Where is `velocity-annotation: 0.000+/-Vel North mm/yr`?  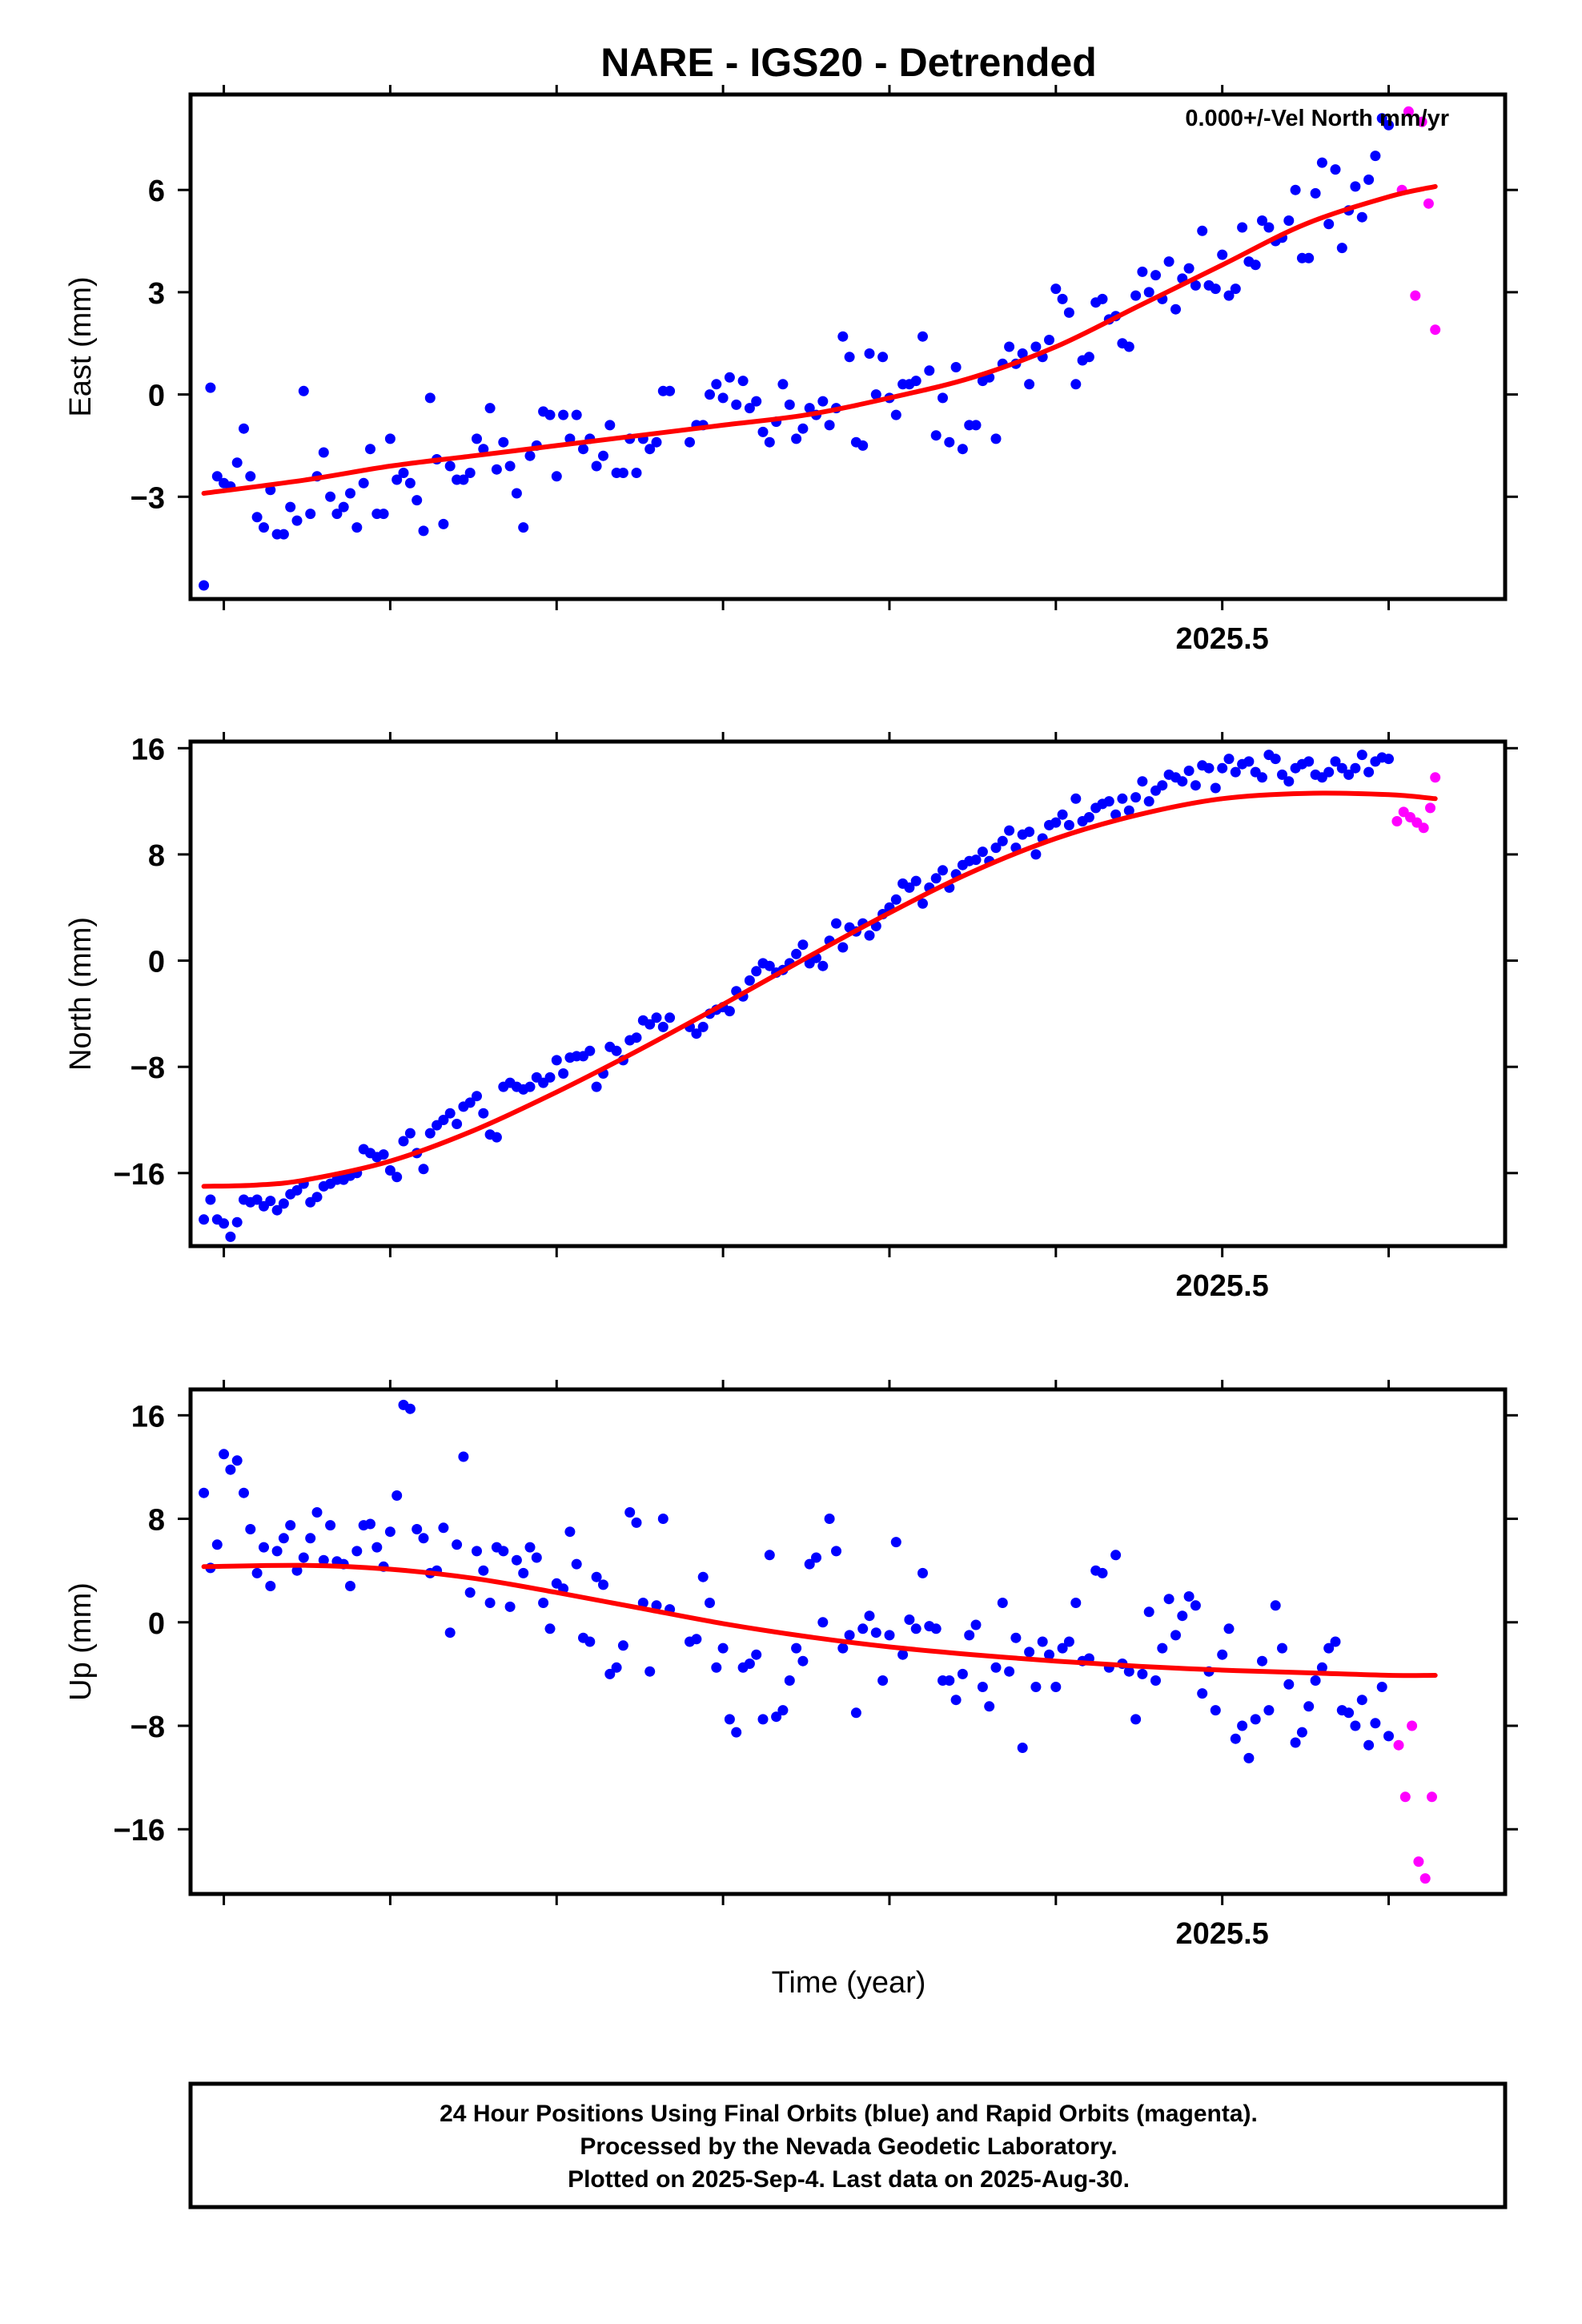 velocity-annotation: 0.000+/-Vel North mm/yr is located at coordinates (1317, 118).